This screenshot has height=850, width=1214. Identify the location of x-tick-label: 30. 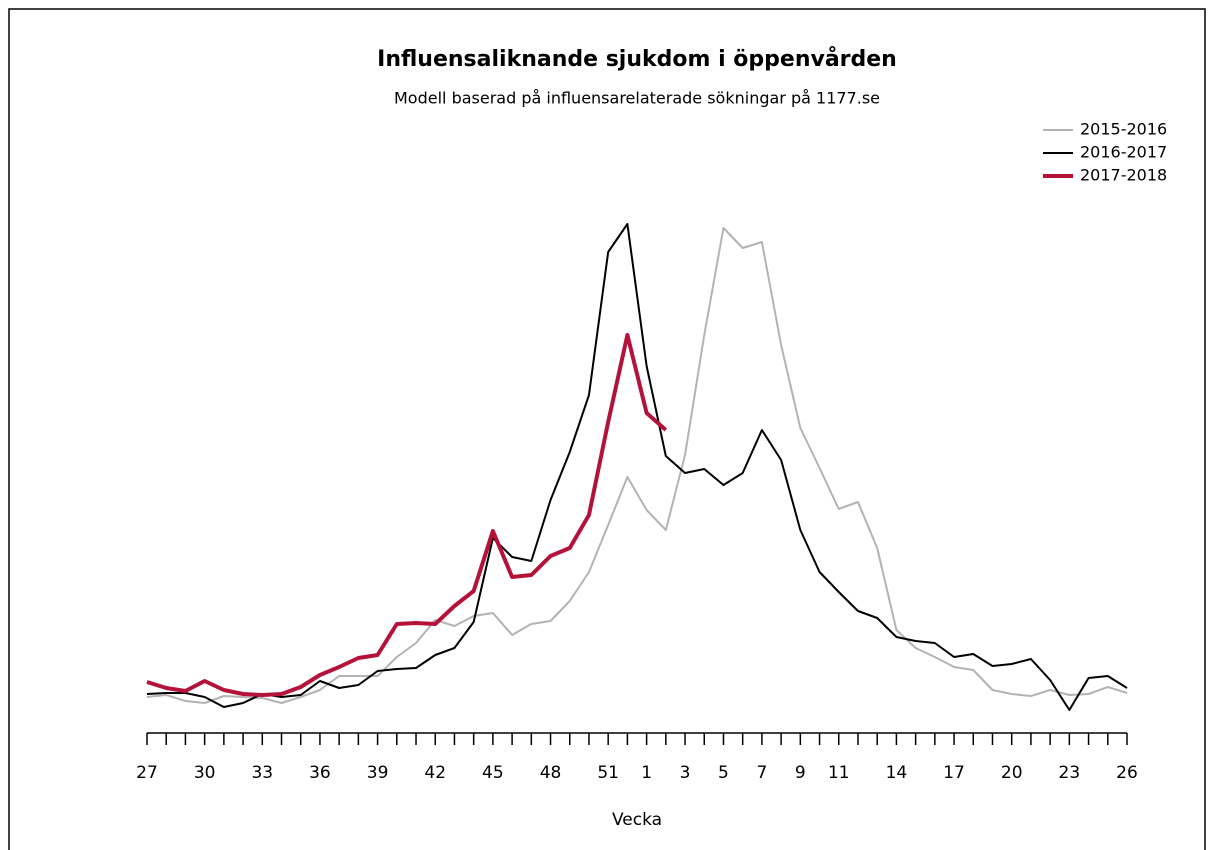
(205, 773).